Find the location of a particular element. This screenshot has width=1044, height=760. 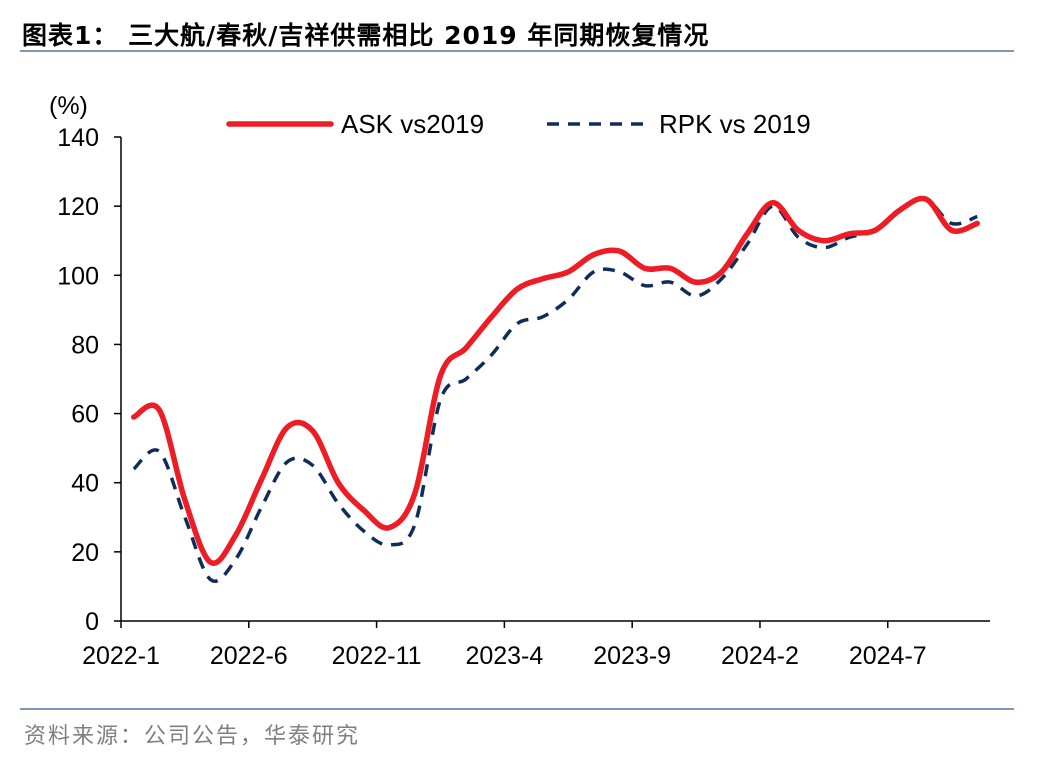

legend-label-rpk: RPK vs 2019 is located at coordinates (735, 124).